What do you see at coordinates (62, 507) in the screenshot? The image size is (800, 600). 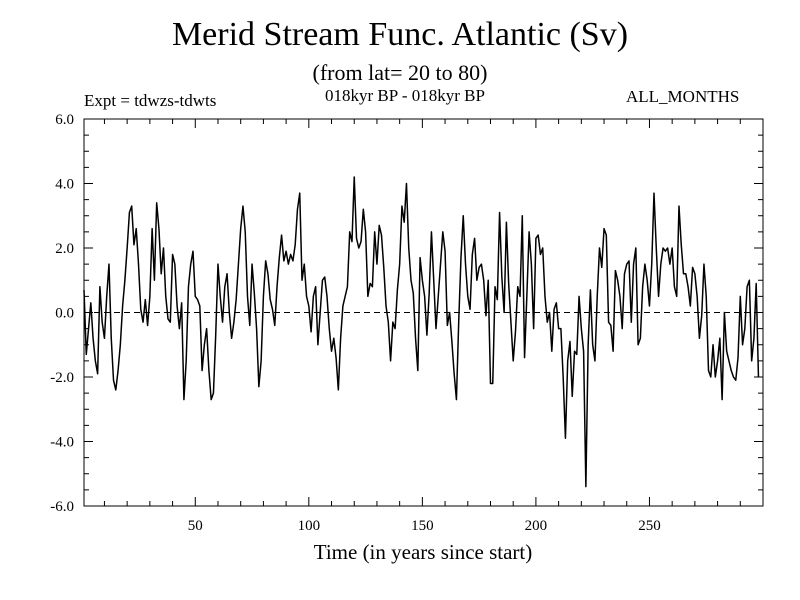 I see `y-tick-label: -6.0` at bounding box center [62, 507].